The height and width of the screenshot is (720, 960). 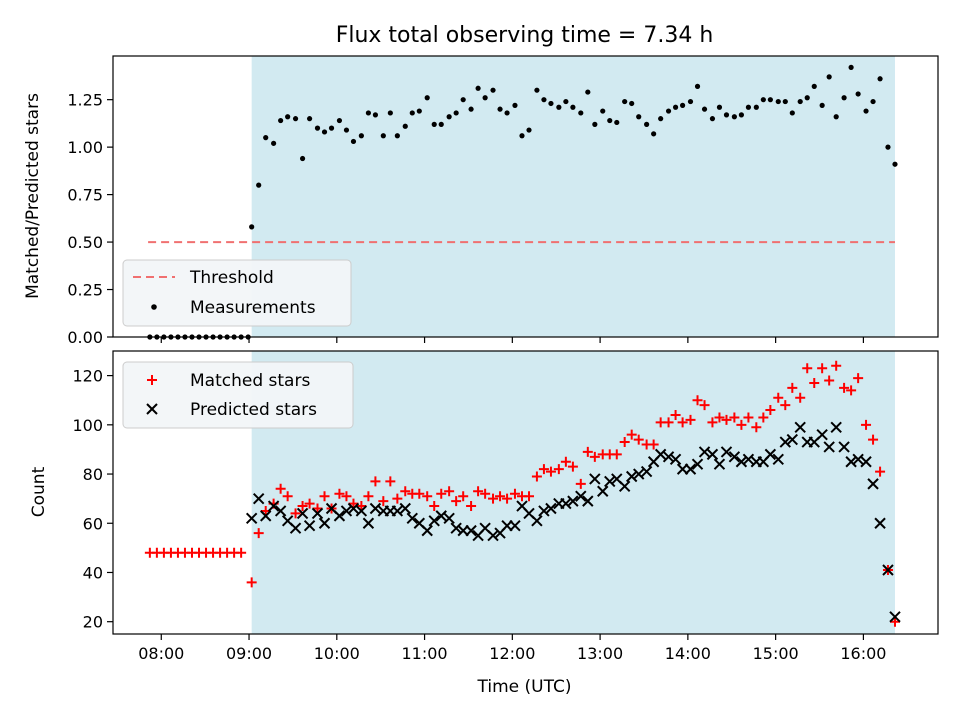 I want to click on y-tick-label-bottom: 40, so click(x=93, y=572).